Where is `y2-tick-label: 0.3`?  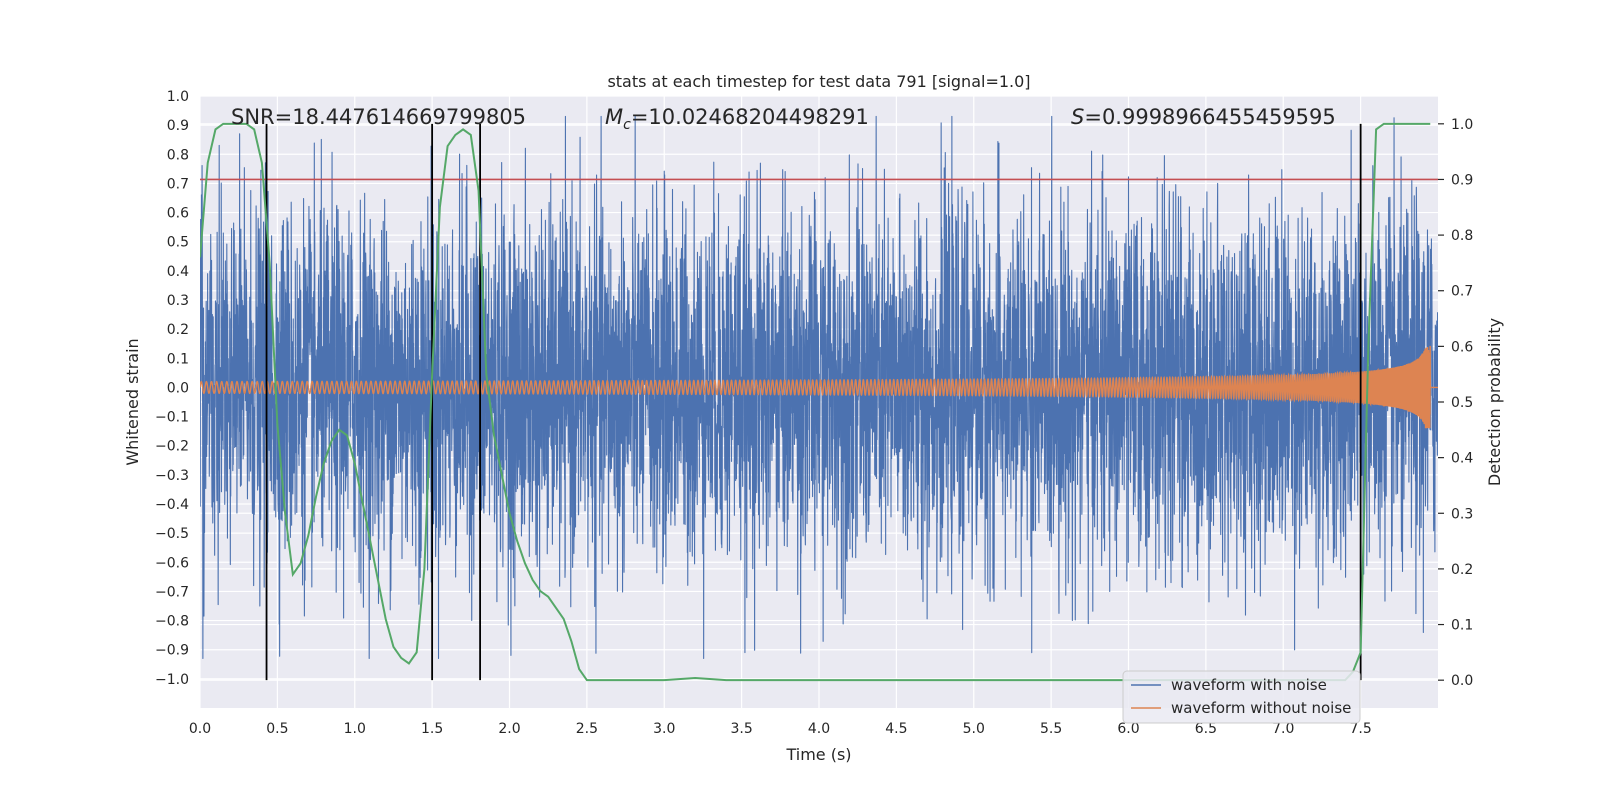
y2-tick-label: 0.3 is located at coordinates (1462, 514).